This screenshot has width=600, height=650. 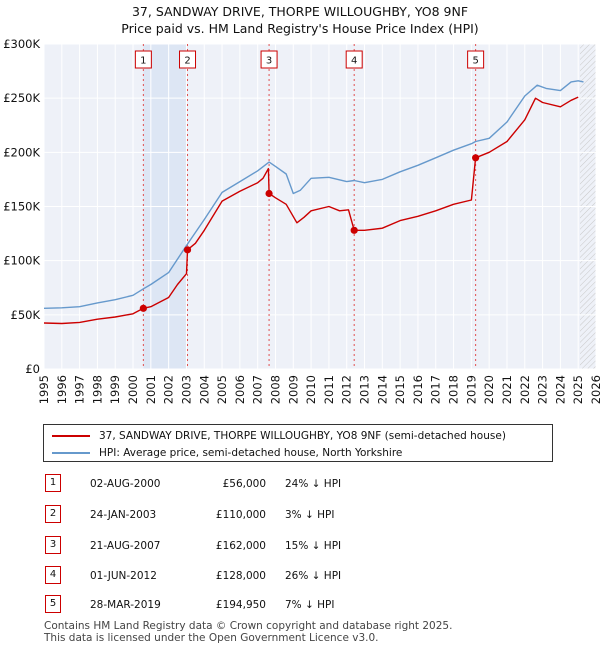 What do you see at coordinates (240, 605) in the screenshot?
I see `transaction-price: £194,950` at bounding box center [240, 605].